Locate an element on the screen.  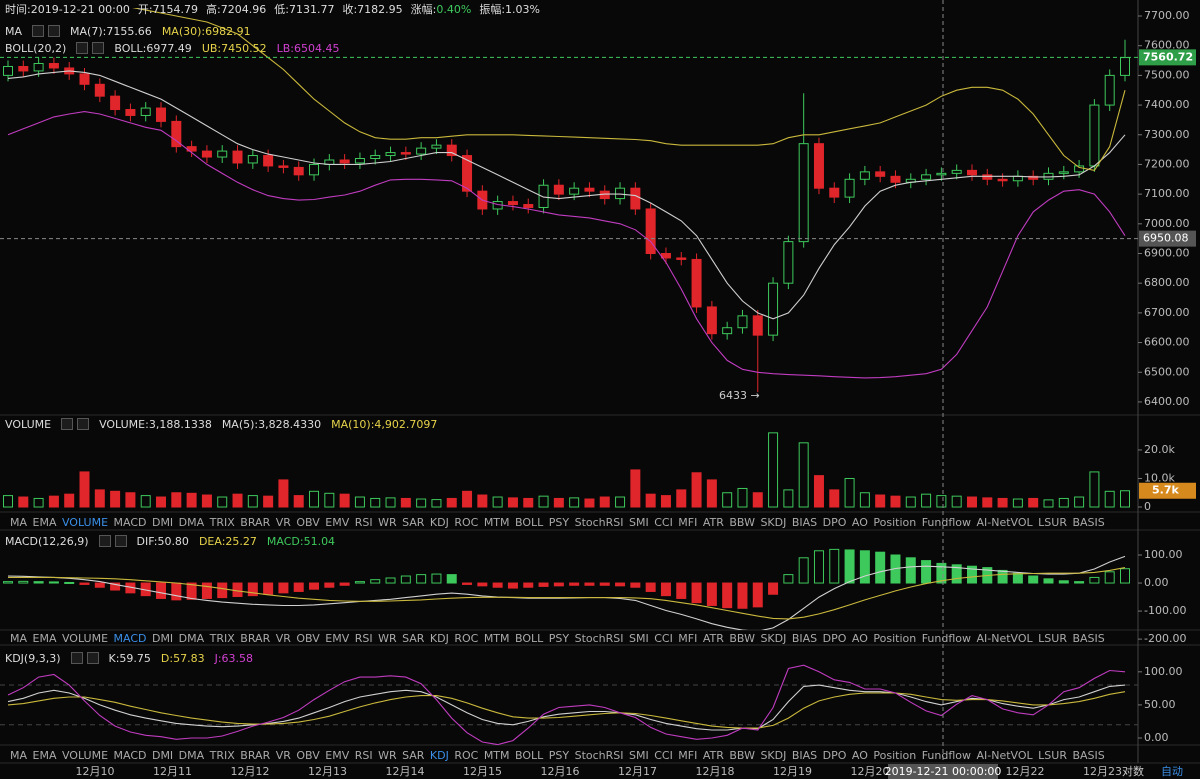
indicator-tab: VOLUME is located at coordinates (85, 755).